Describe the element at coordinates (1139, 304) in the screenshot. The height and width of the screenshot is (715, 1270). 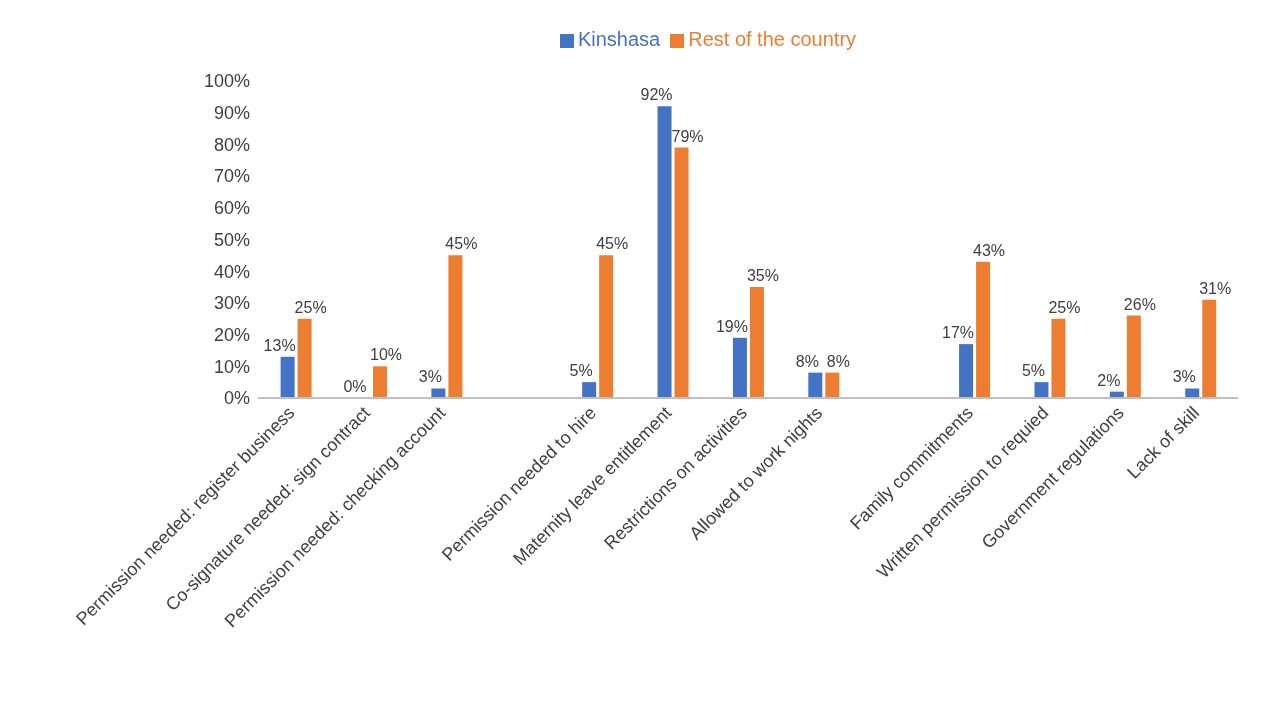
I see `data-label: 26%` at that location.